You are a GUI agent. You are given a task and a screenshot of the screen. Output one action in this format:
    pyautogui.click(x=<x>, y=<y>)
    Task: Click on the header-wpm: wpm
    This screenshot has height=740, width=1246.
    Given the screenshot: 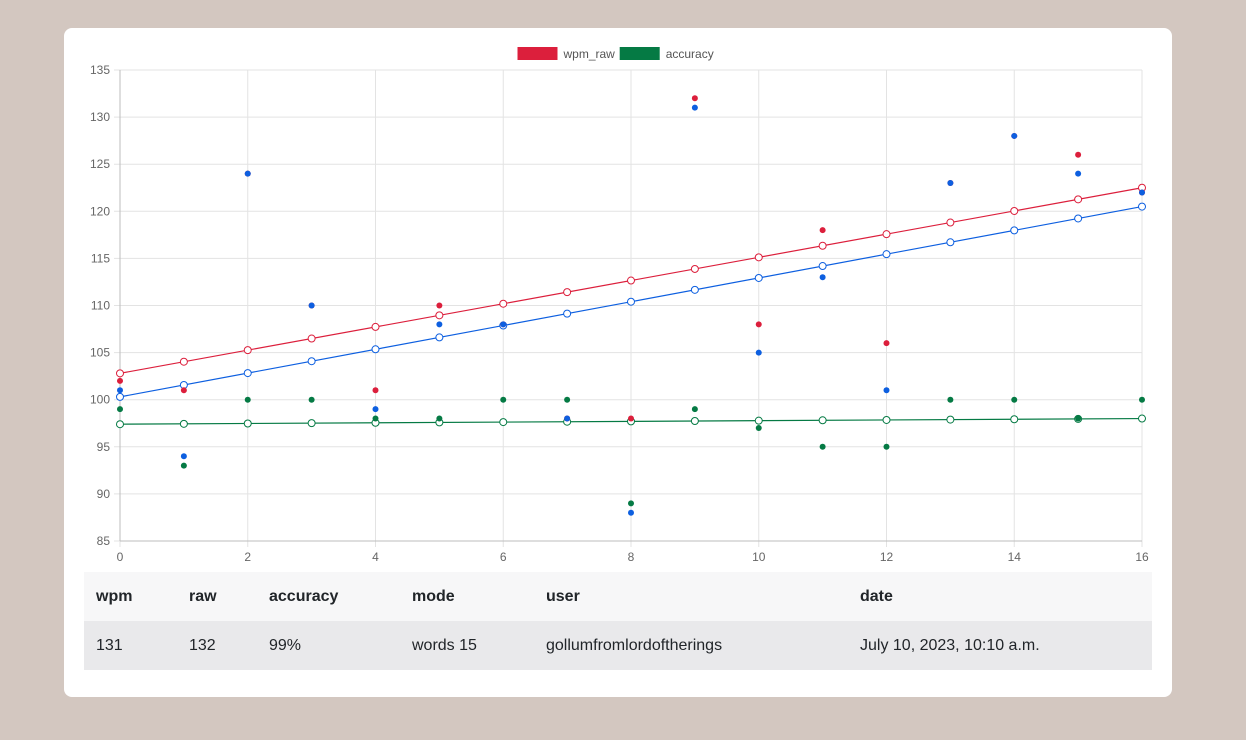 What is the action you would take?
    pyautogui.click(x=114, y=596)
    